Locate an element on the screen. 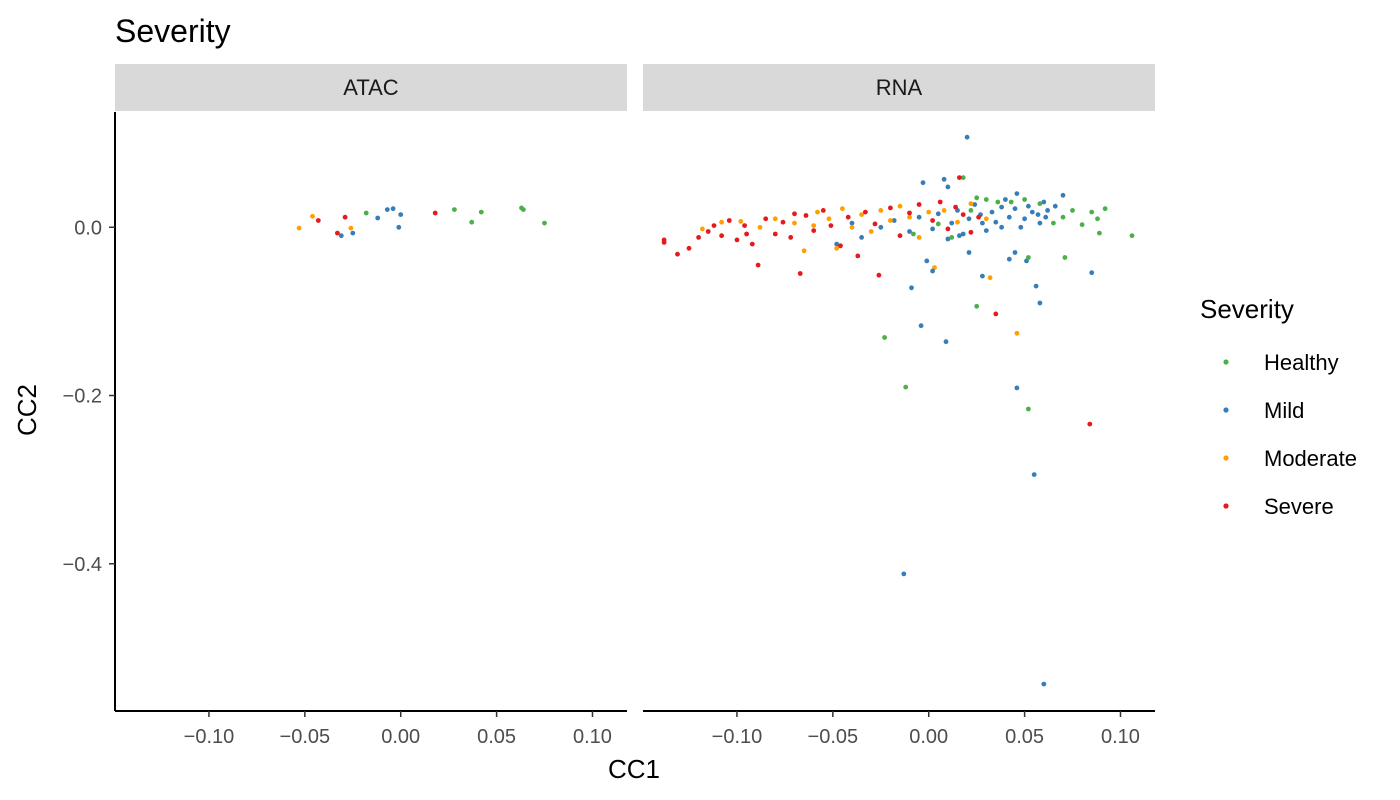  x-axis-atac: −0.10 −0.05 0.00 0.05 0.10 is located at coordinates (371, 729).